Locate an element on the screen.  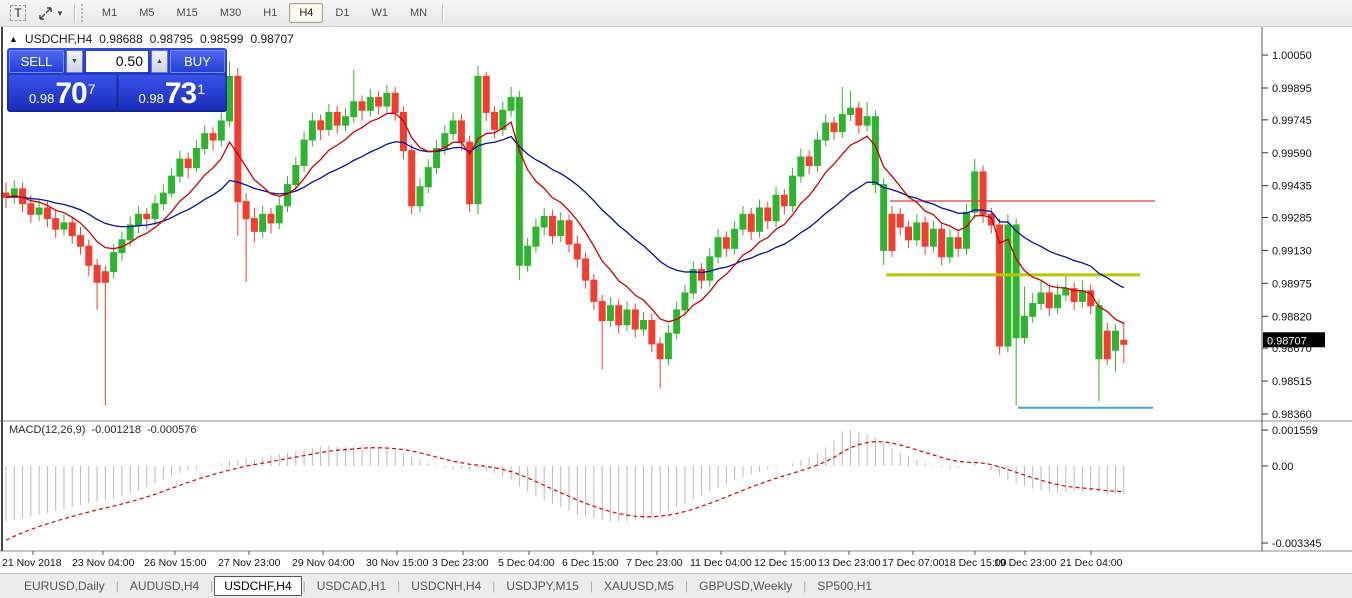
chart-tab-usdcad: USDCAD,H1 is located at coordinates (351, 586).